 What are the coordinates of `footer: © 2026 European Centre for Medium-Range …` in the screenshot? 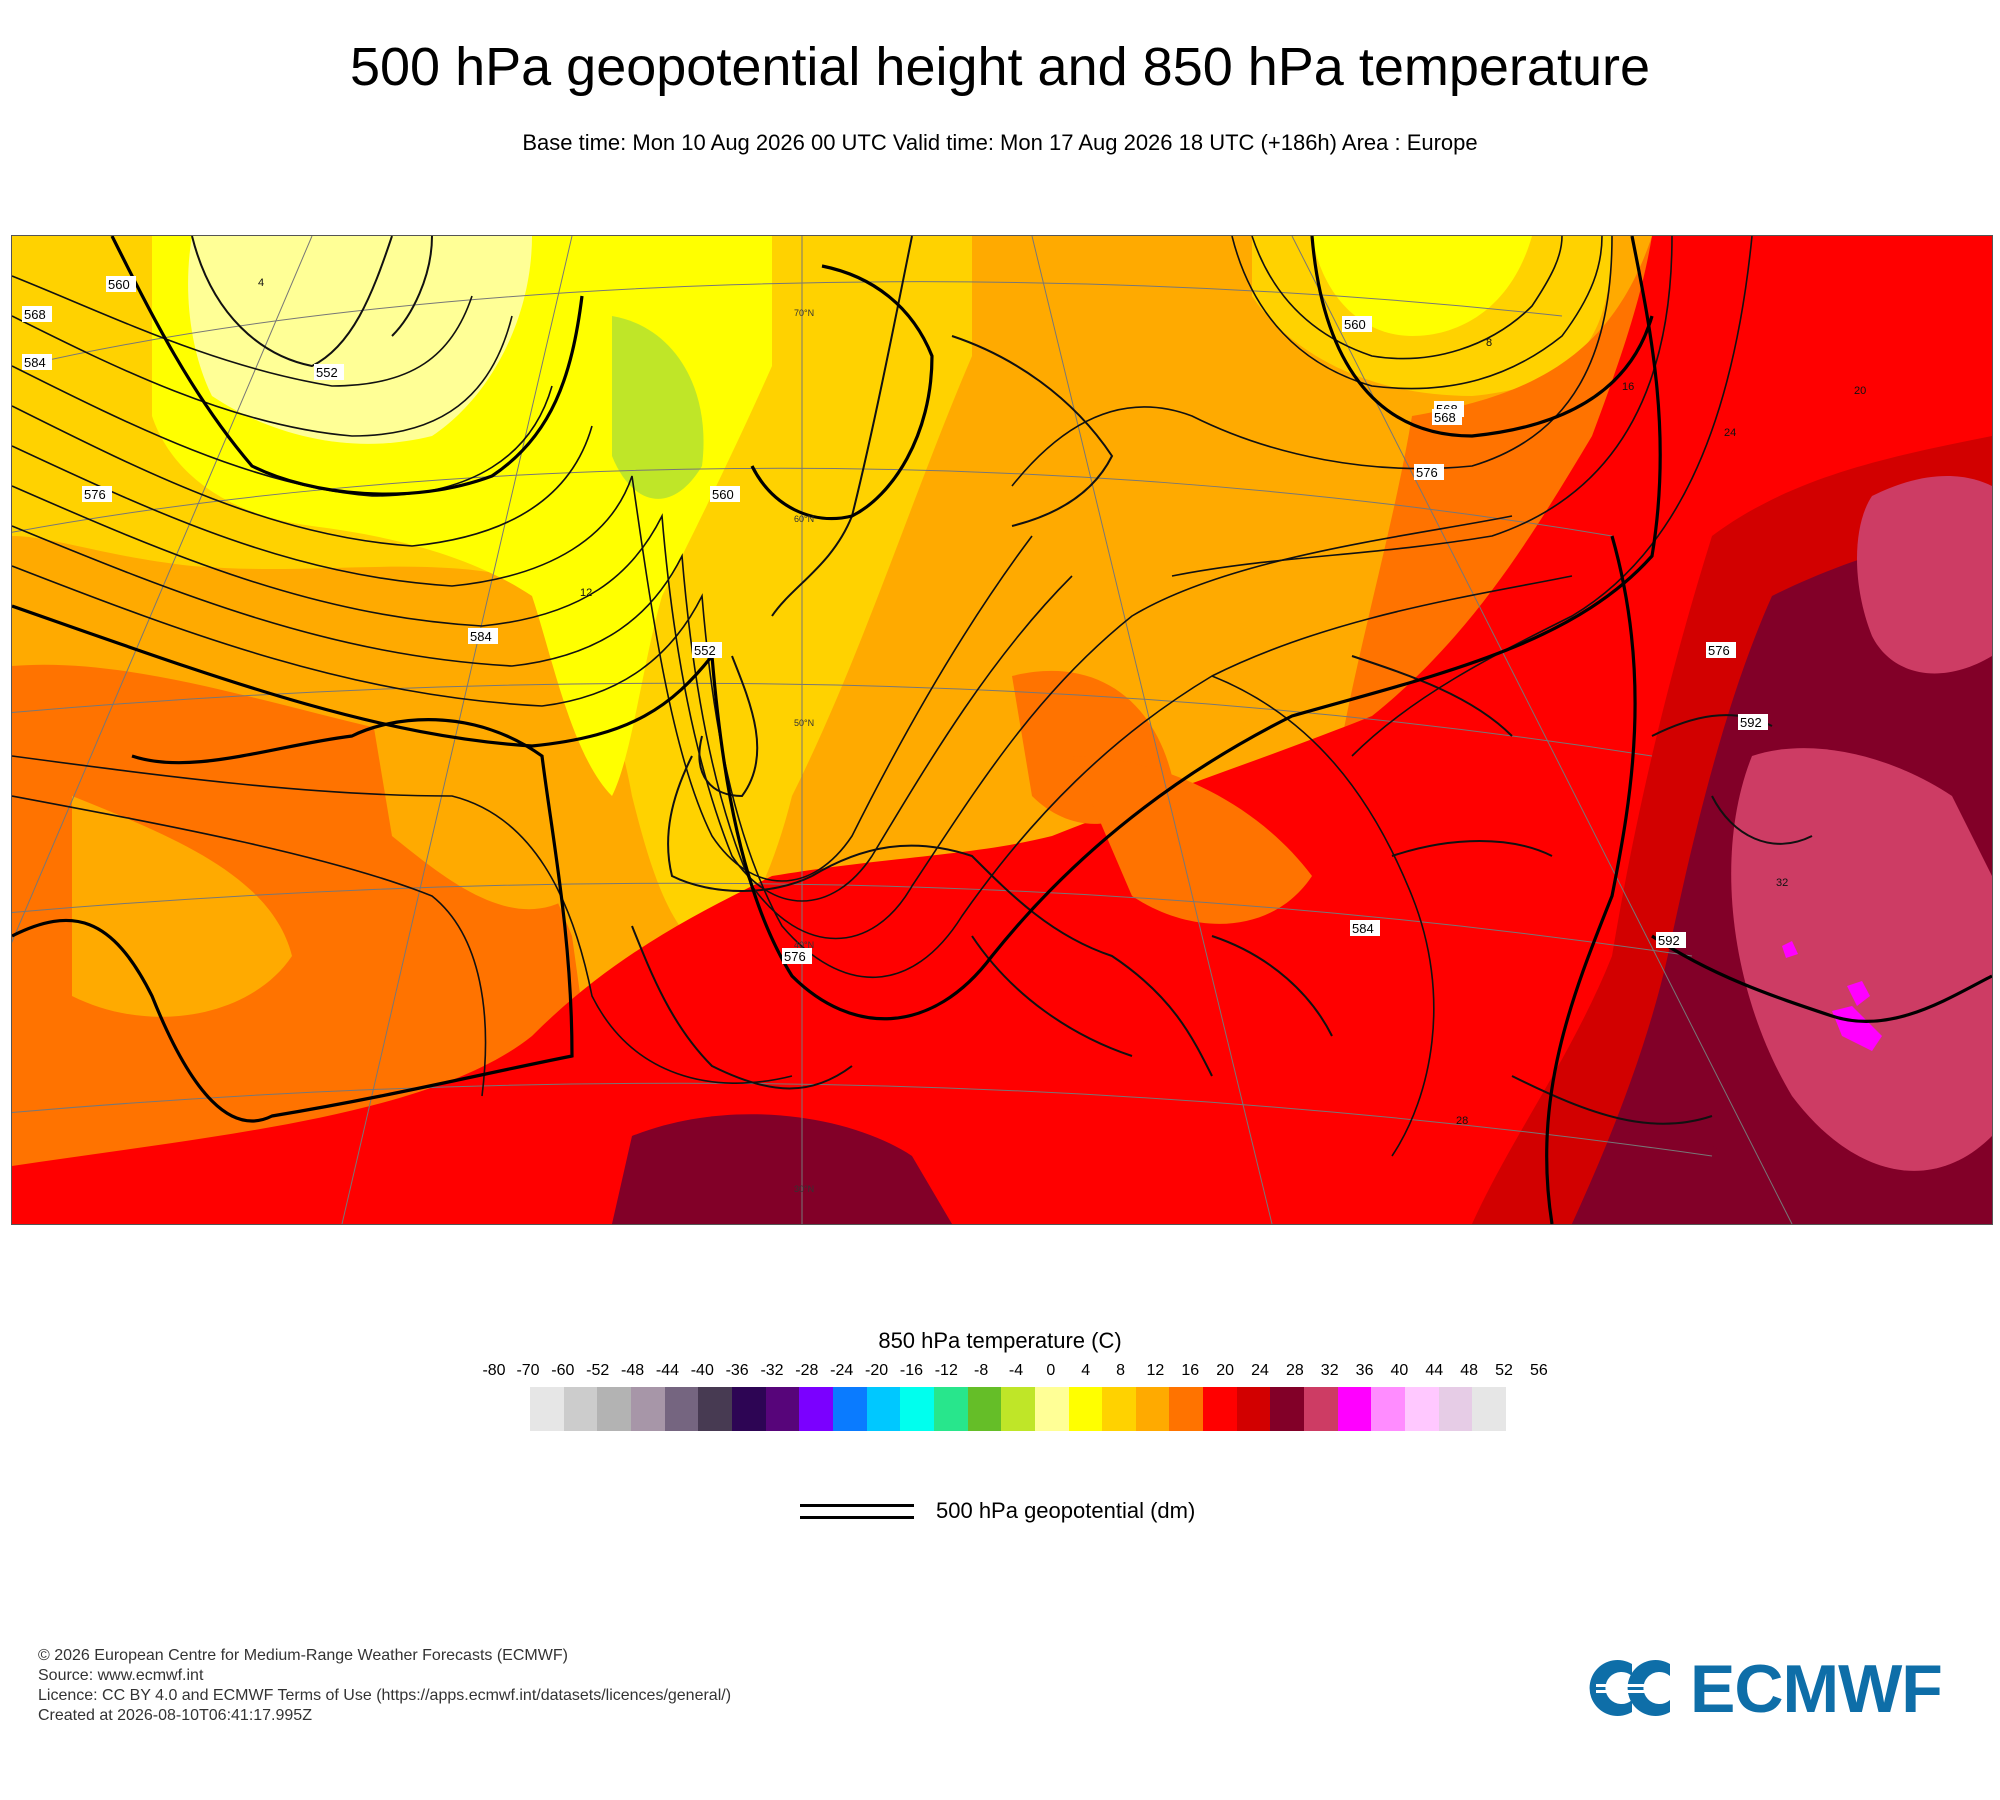 It's located at (384, 1686).